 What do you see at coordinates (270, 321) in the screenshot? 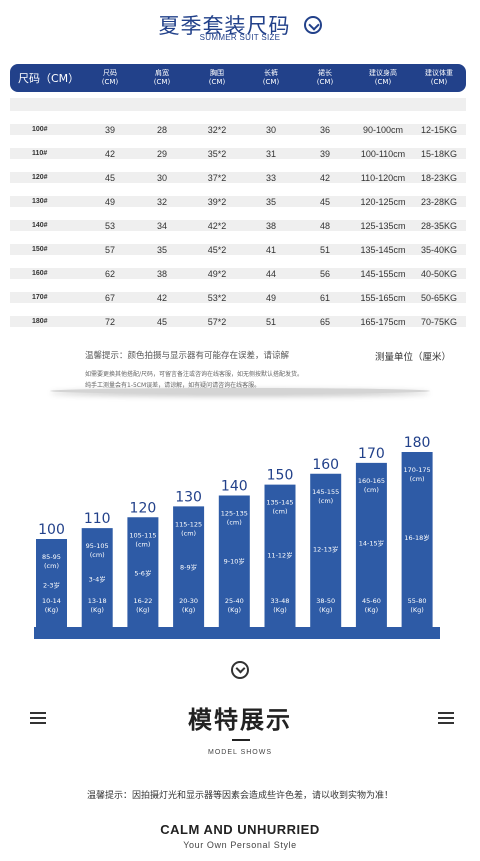
I see `table-cell: 51` at bounding box center [270, 321].